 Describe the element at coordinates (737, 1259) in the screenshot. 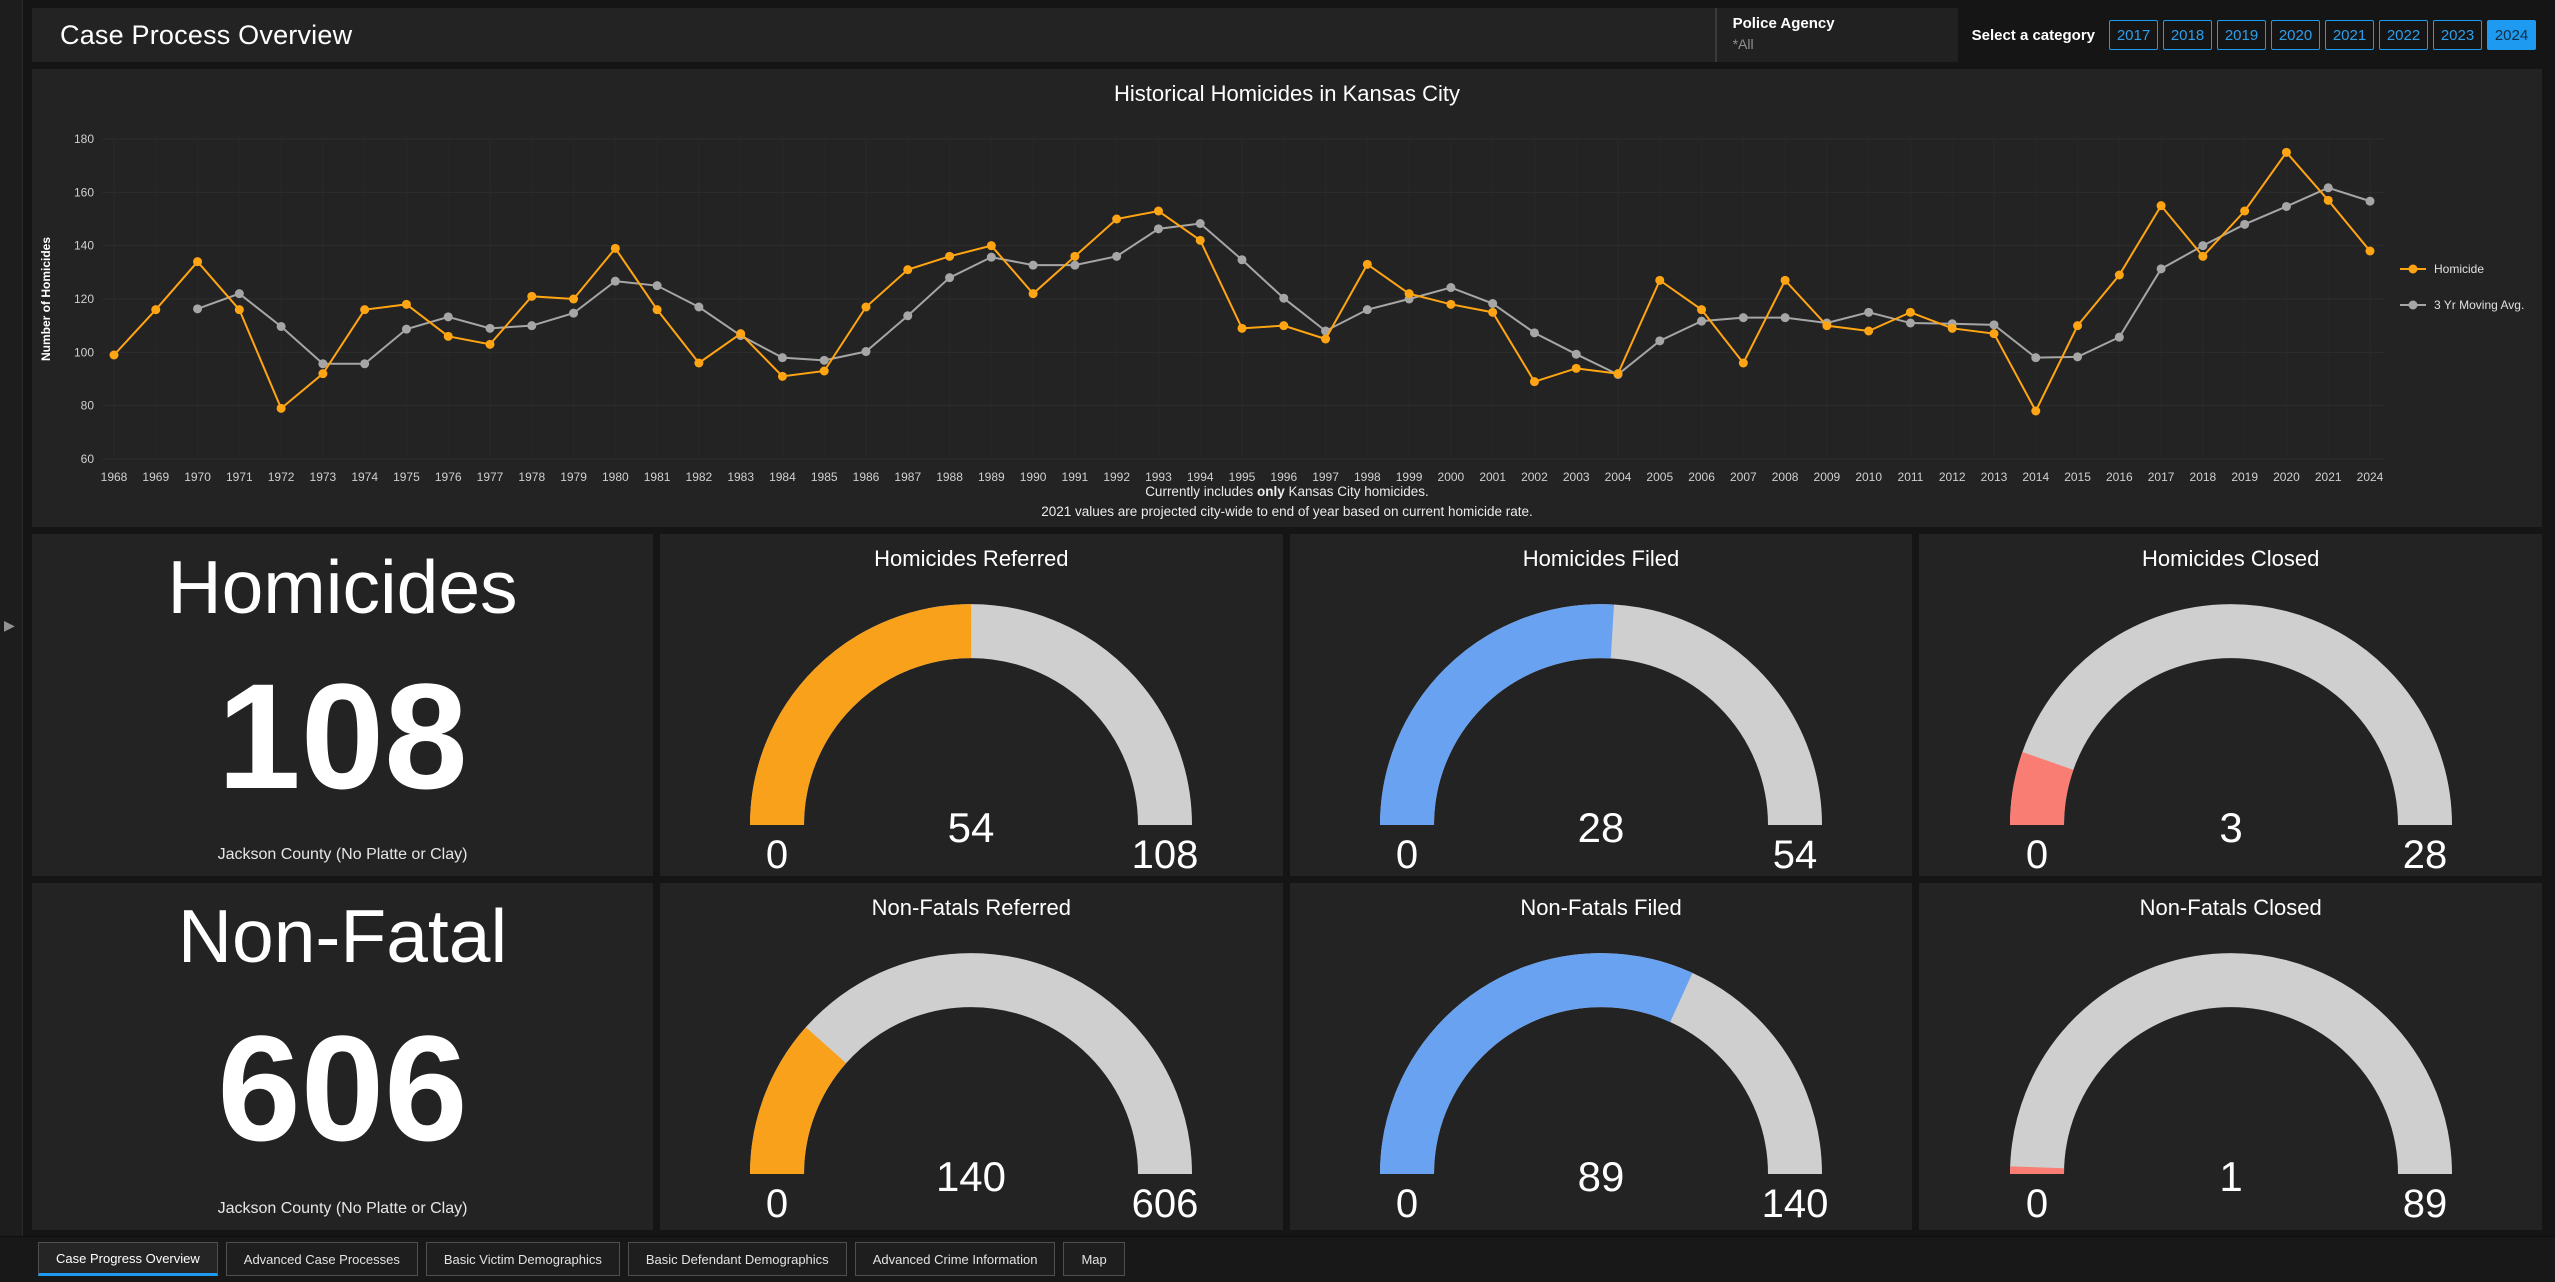

I see `tab-basic-defendant-demographics: Basic Defendant Demographics` at that location.